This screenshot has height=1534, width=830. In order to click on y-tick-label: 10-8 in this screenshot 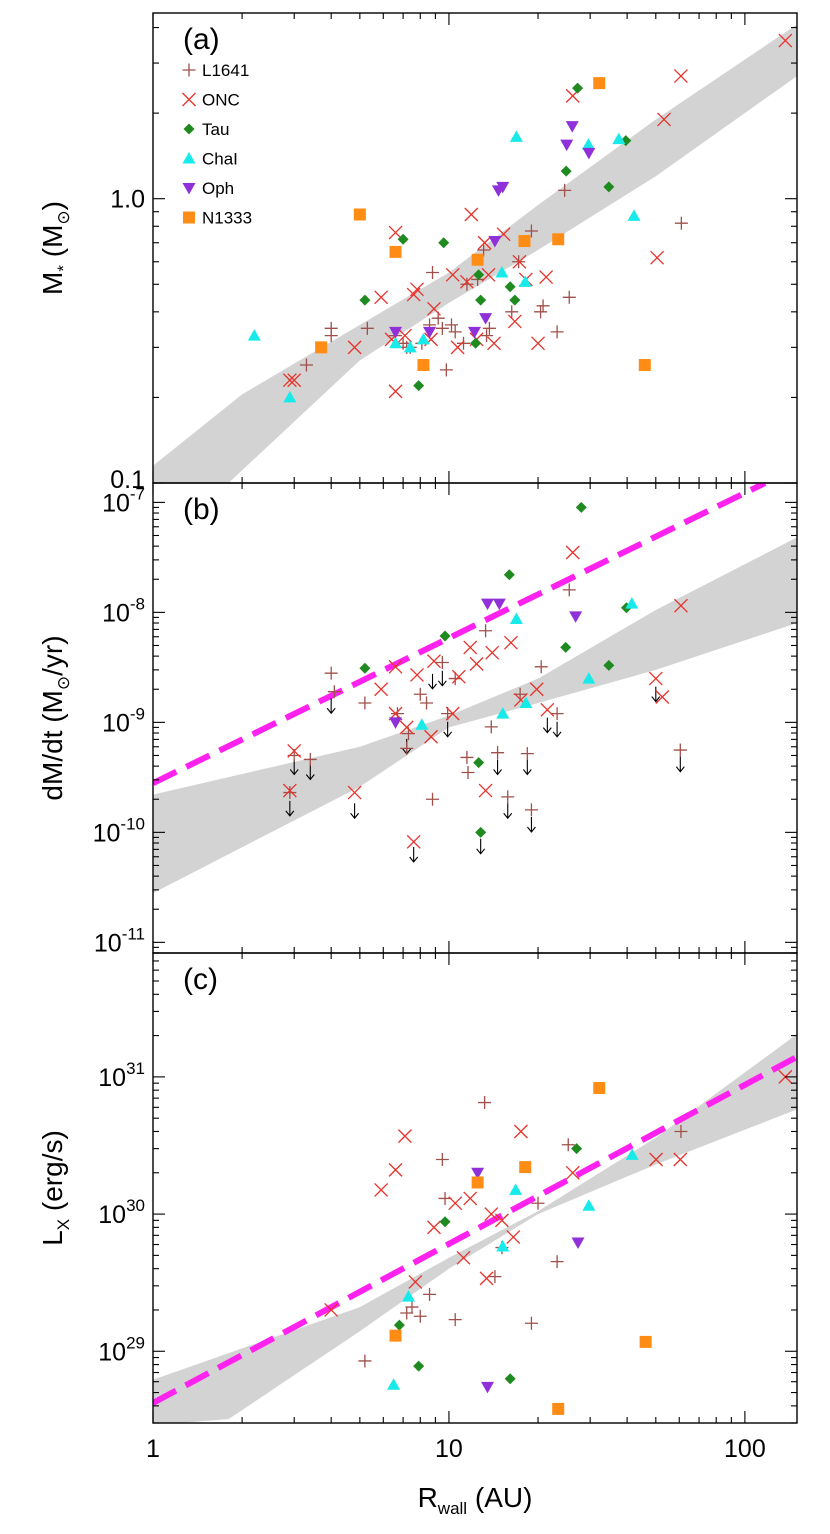, I will do `click(123, 610)`.